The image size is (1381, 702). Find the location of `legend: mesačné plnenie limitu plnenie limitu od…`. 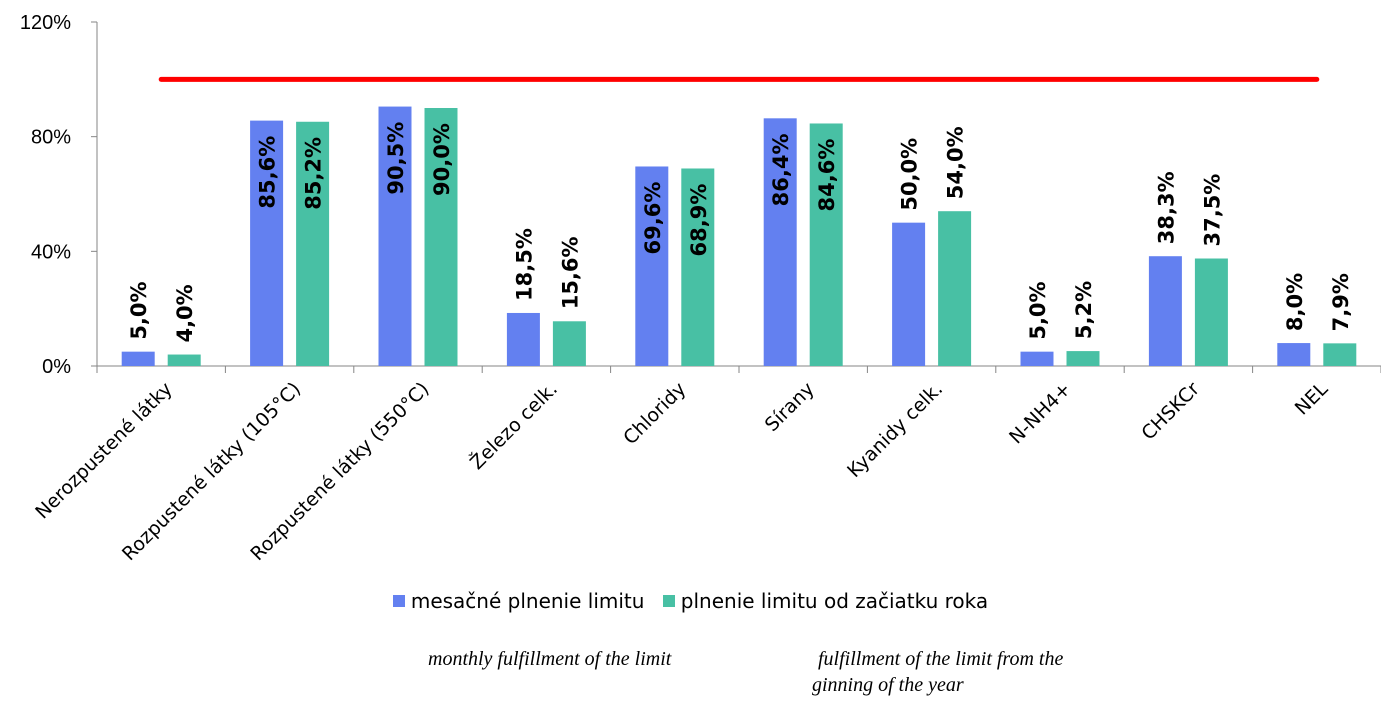

legend: mesačné plnenie limitu plnenie limitu od… is located at coordinates (690, 600).